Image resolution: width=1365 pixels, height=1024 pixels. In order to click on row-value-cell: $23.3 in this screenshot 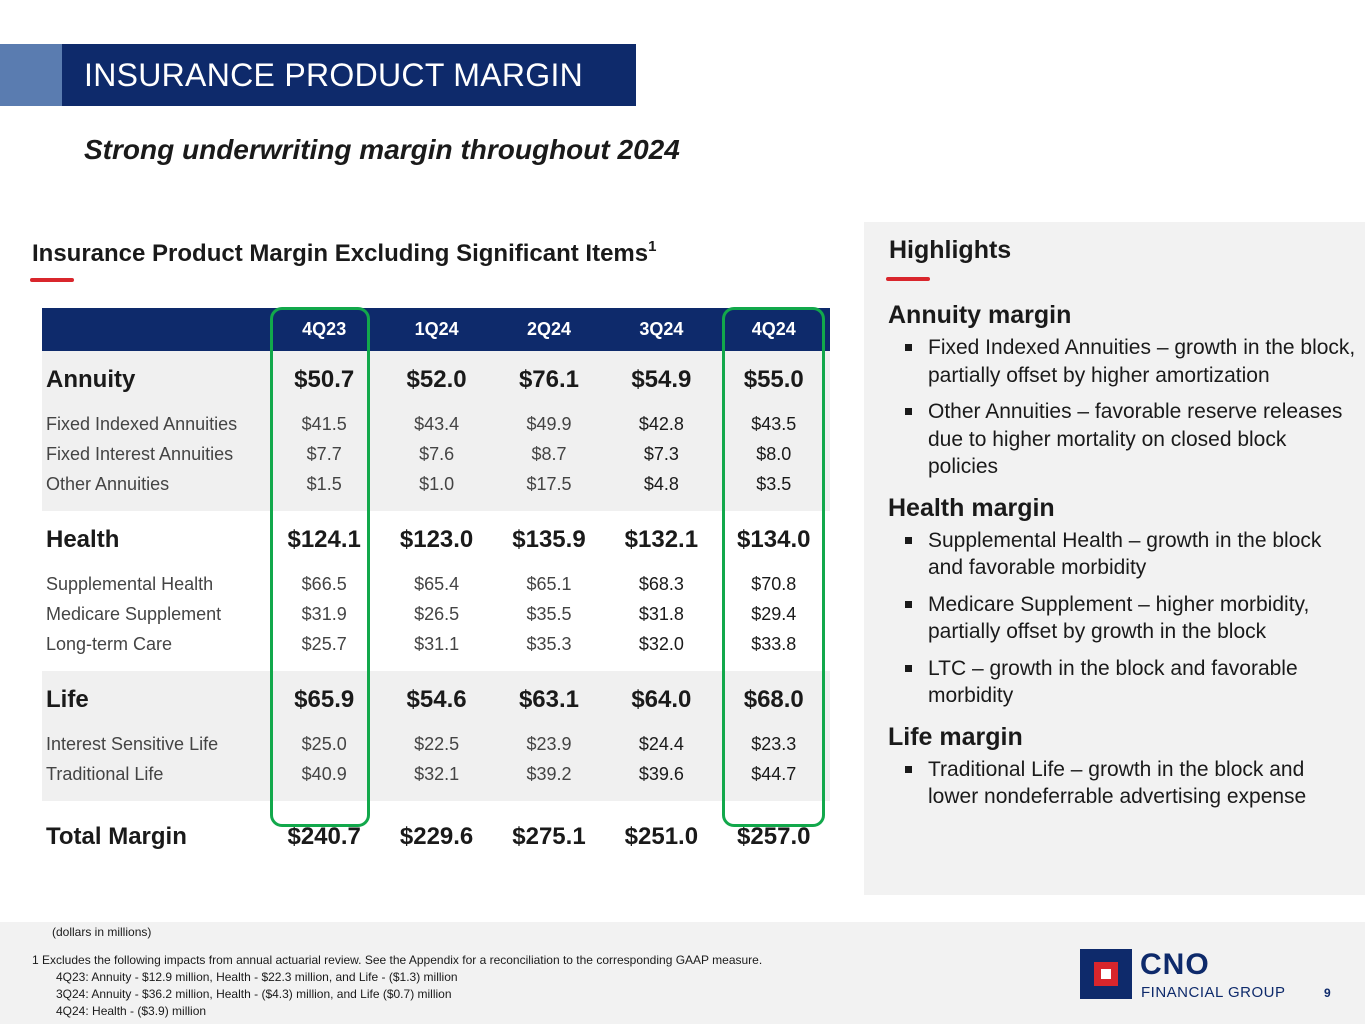, I will do `click(774, 743)`.